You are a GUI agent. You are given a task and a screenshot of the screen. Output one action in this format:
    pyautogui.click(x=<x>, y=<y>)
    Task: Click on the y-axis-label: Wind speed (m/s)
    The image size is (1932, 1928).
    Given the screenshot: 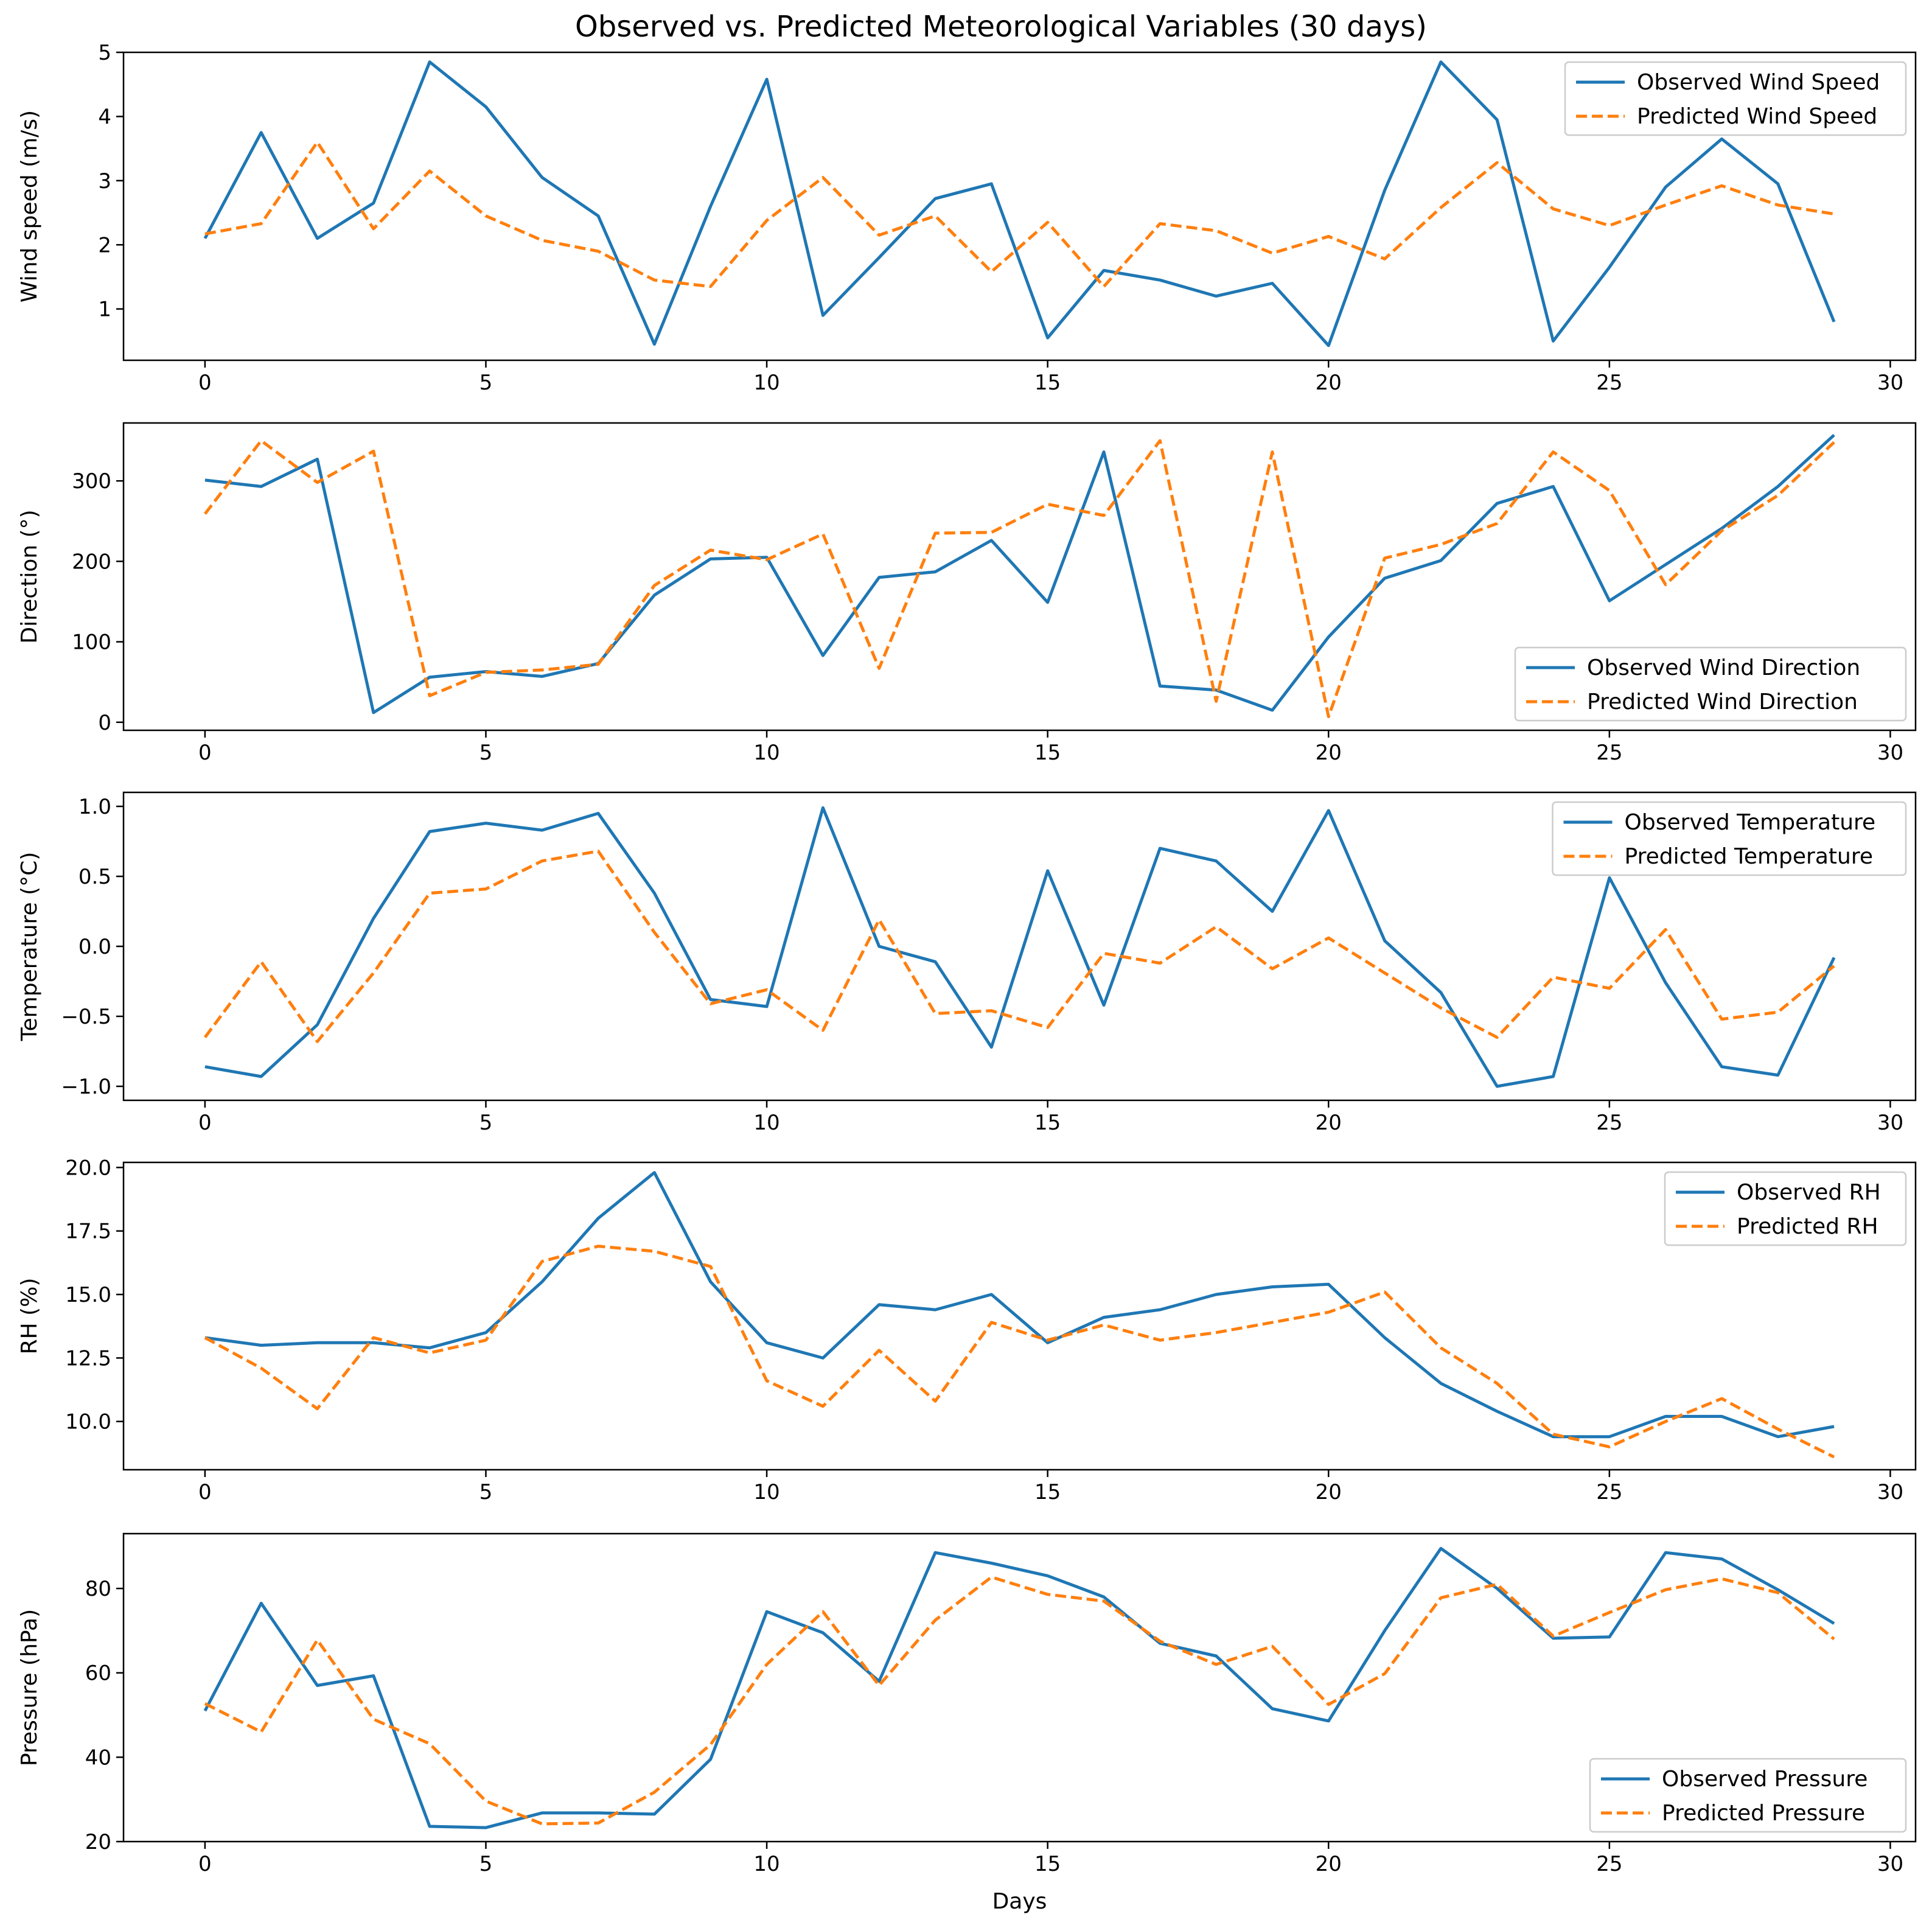 What is the action you would take?
    pyautogui.click(x=29, y=206)
    